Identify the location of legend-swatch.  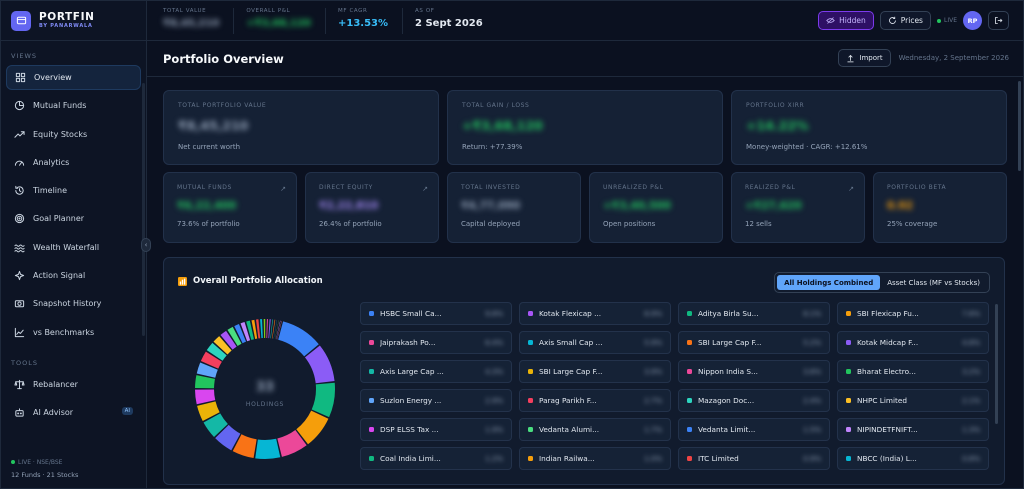
(371, 458).